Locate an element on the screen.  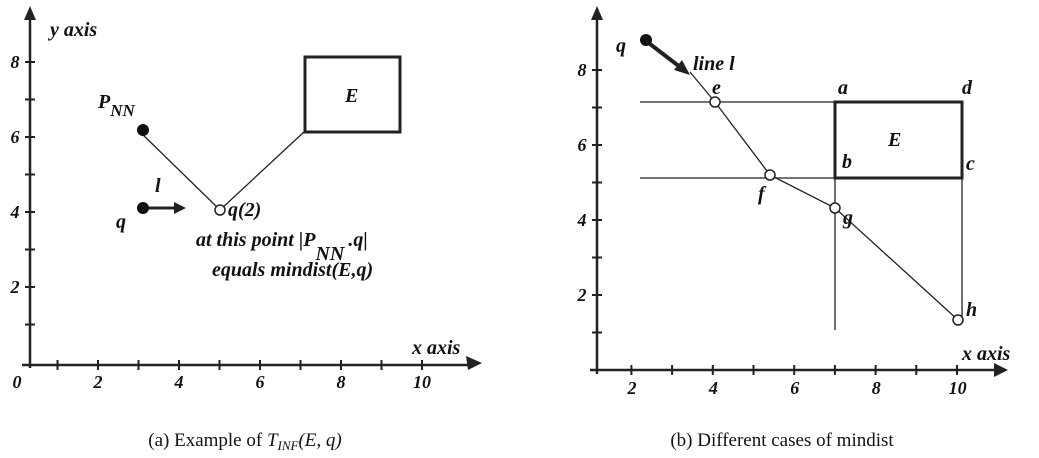
path is located at coordinates (221, 170).